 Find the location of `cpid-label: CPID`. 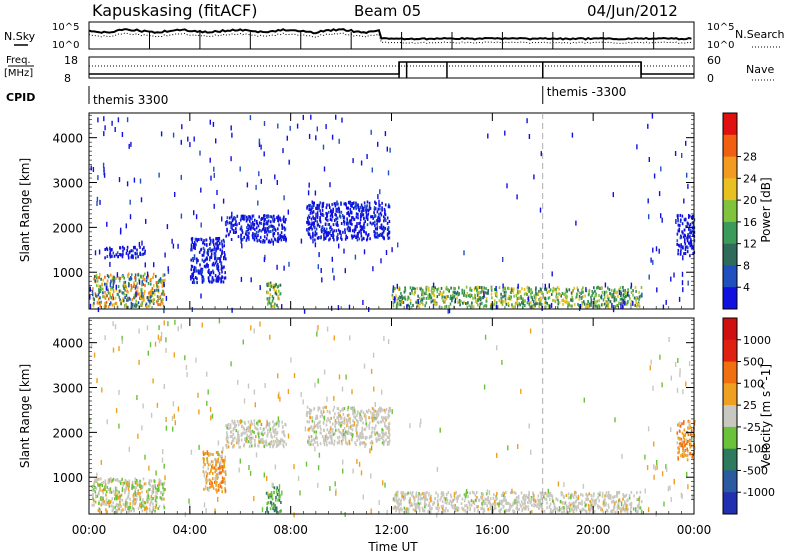

cpid-label: CPID is located at coordinates (20, 97).